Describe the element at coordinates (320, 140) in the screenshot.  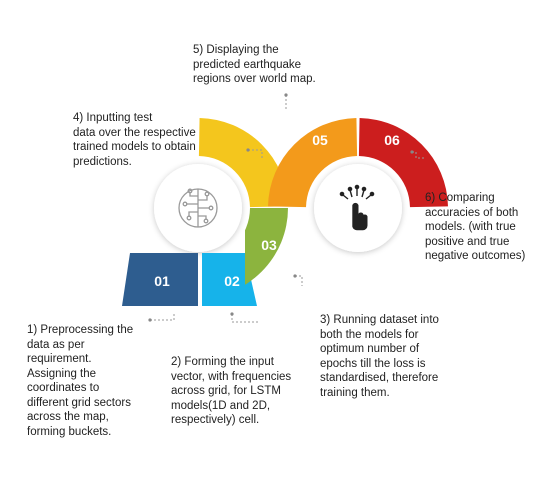
I see `step-5-number: 05` at that location.